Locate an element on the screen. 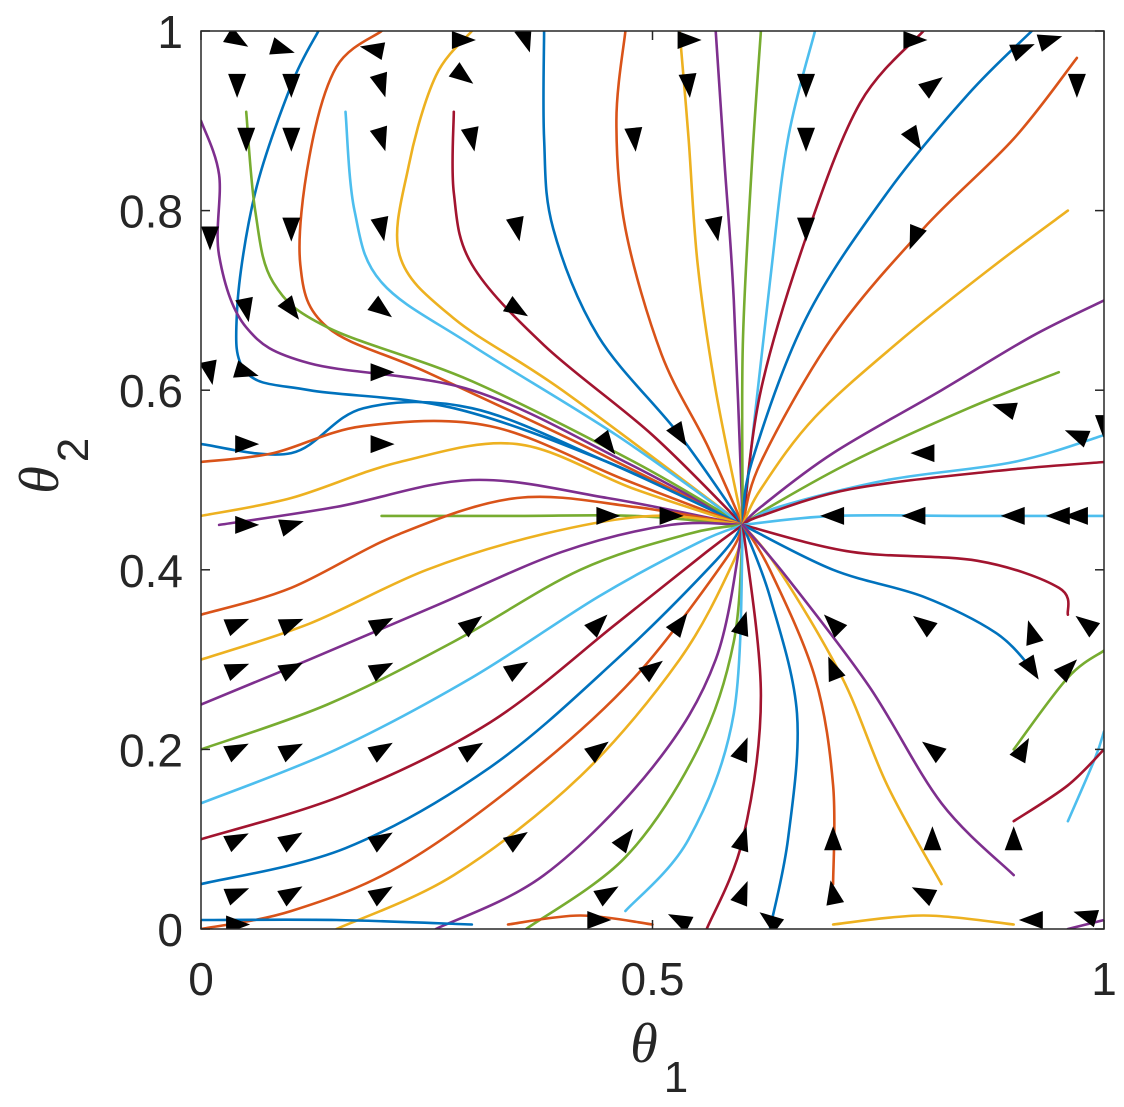 The height and width of the screenshot is (1107, 1124). y-tick-label: 0 is located at coordinates (170, 930).